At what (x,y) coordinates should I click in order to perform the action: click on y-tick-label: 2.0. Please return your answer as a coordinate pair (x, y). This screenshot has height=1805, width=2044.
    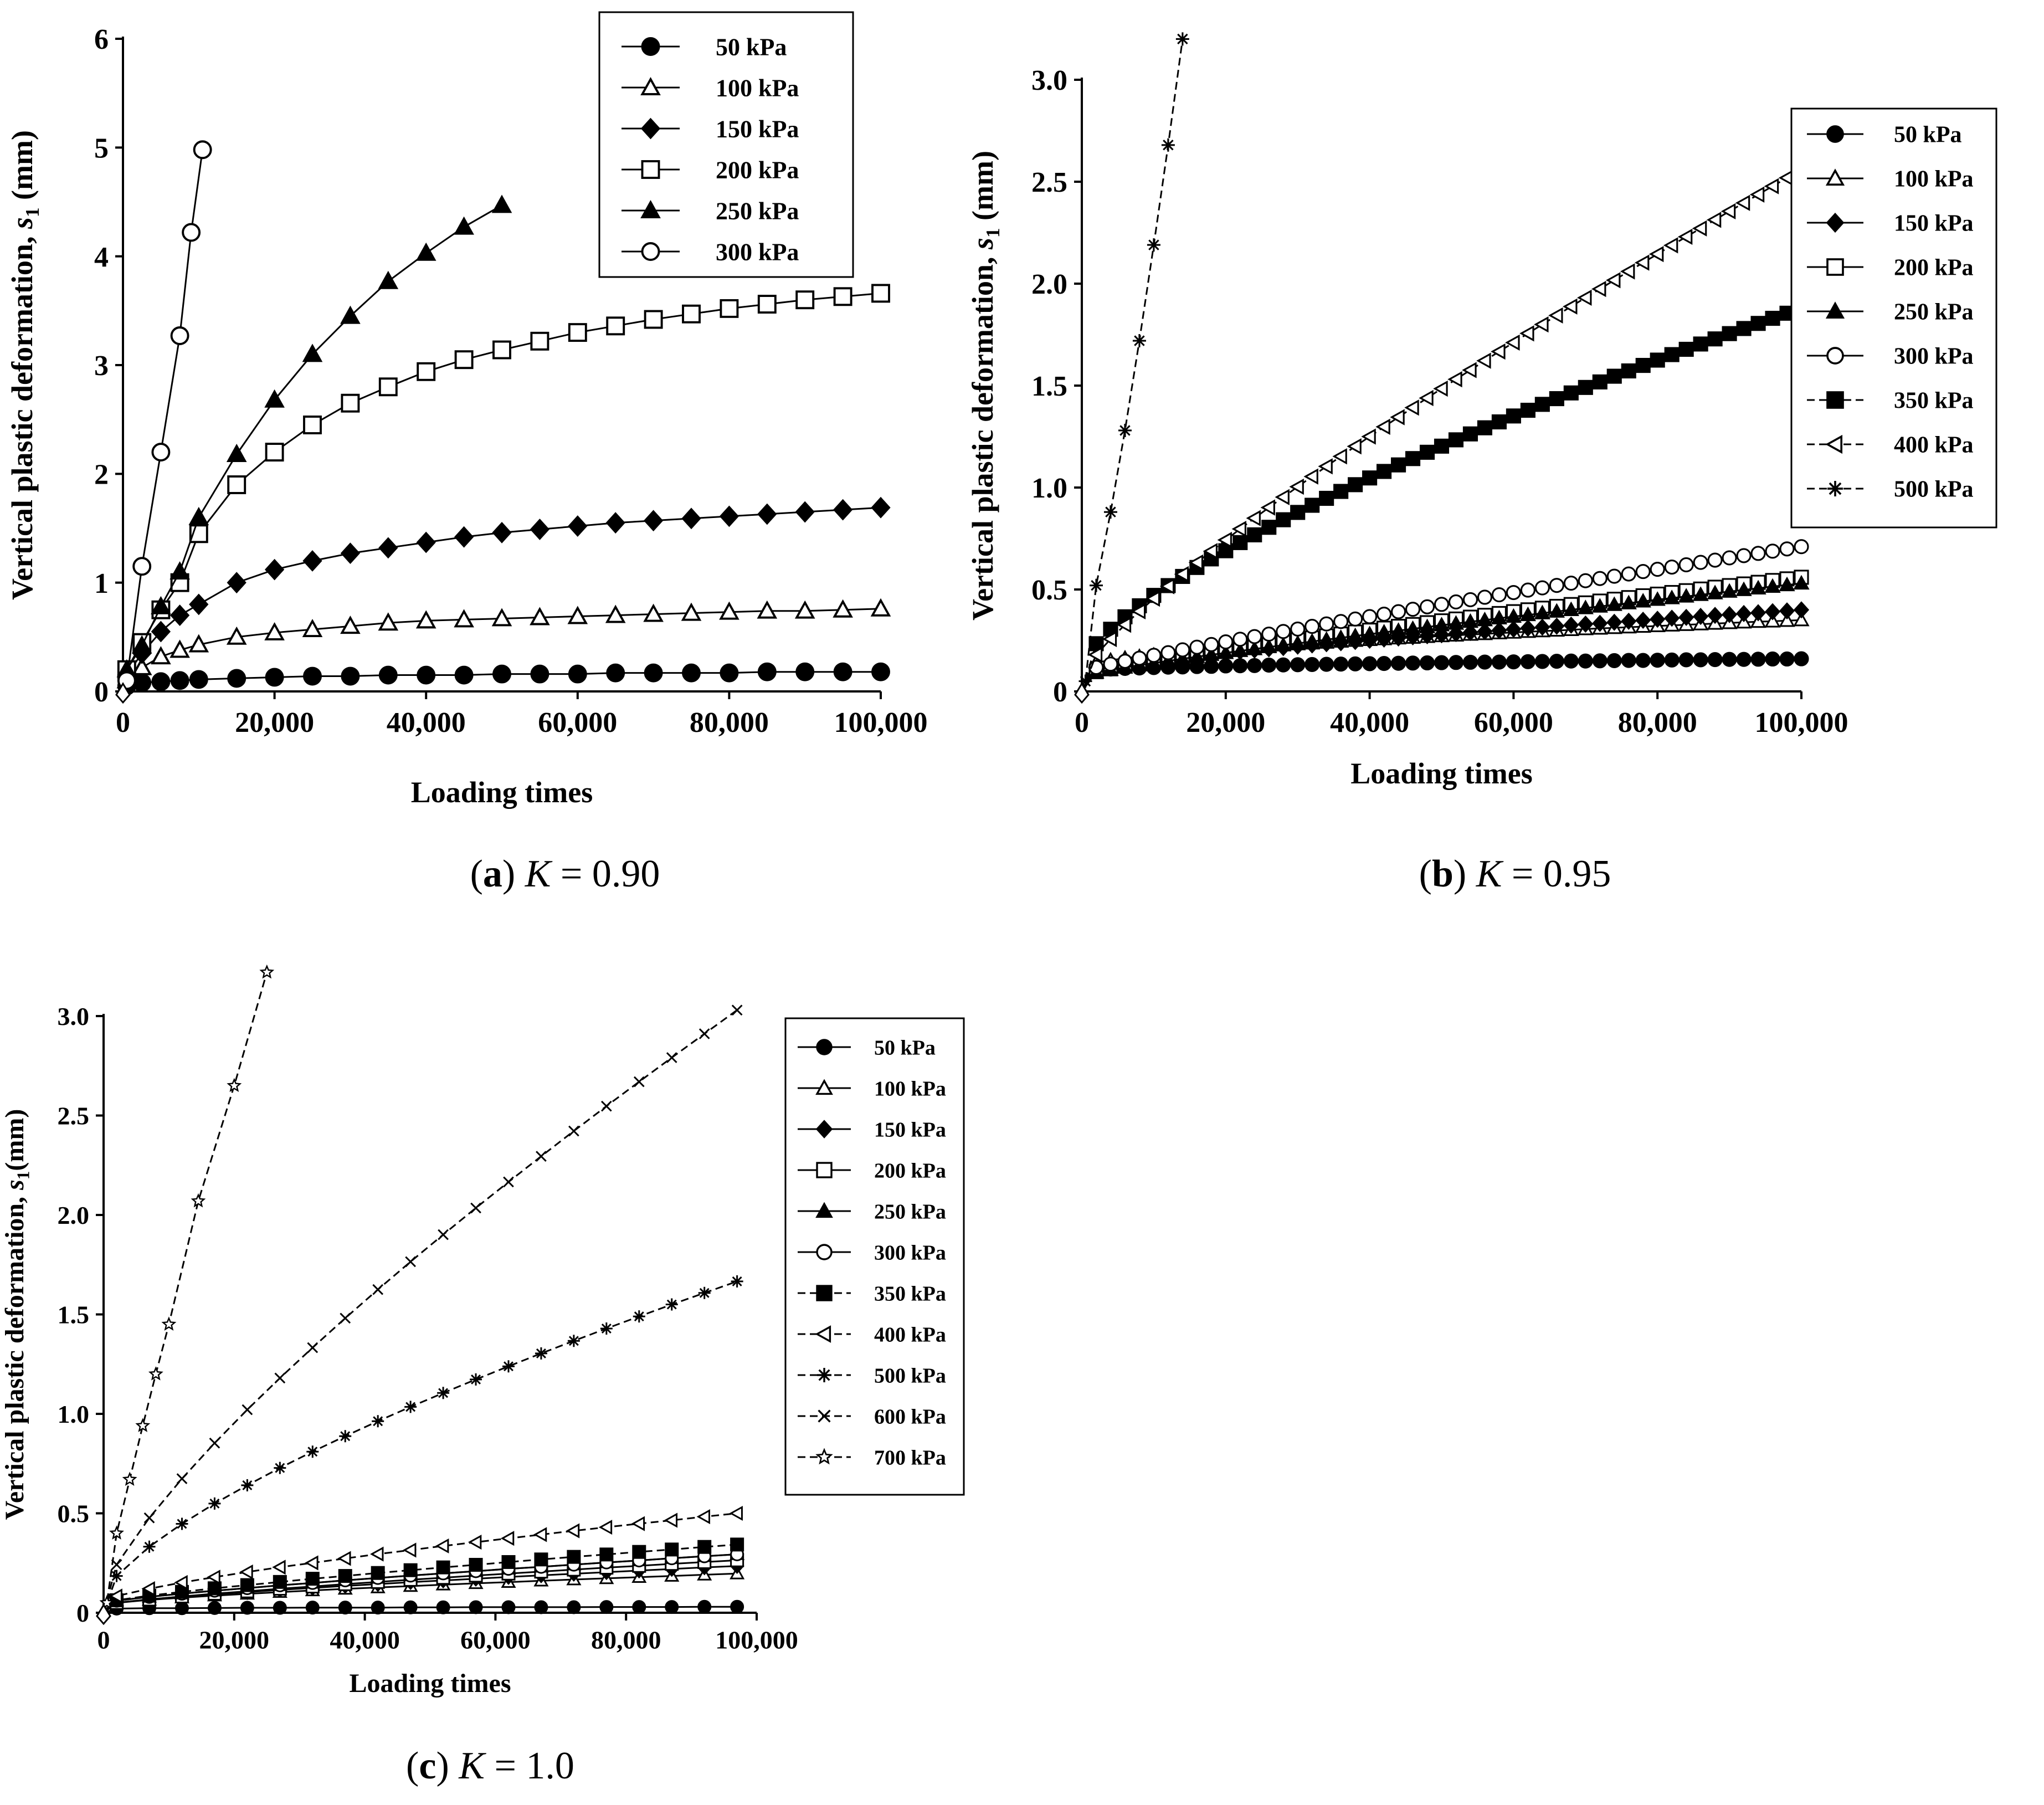
    Looking at the image, I should click on (1049, 284).